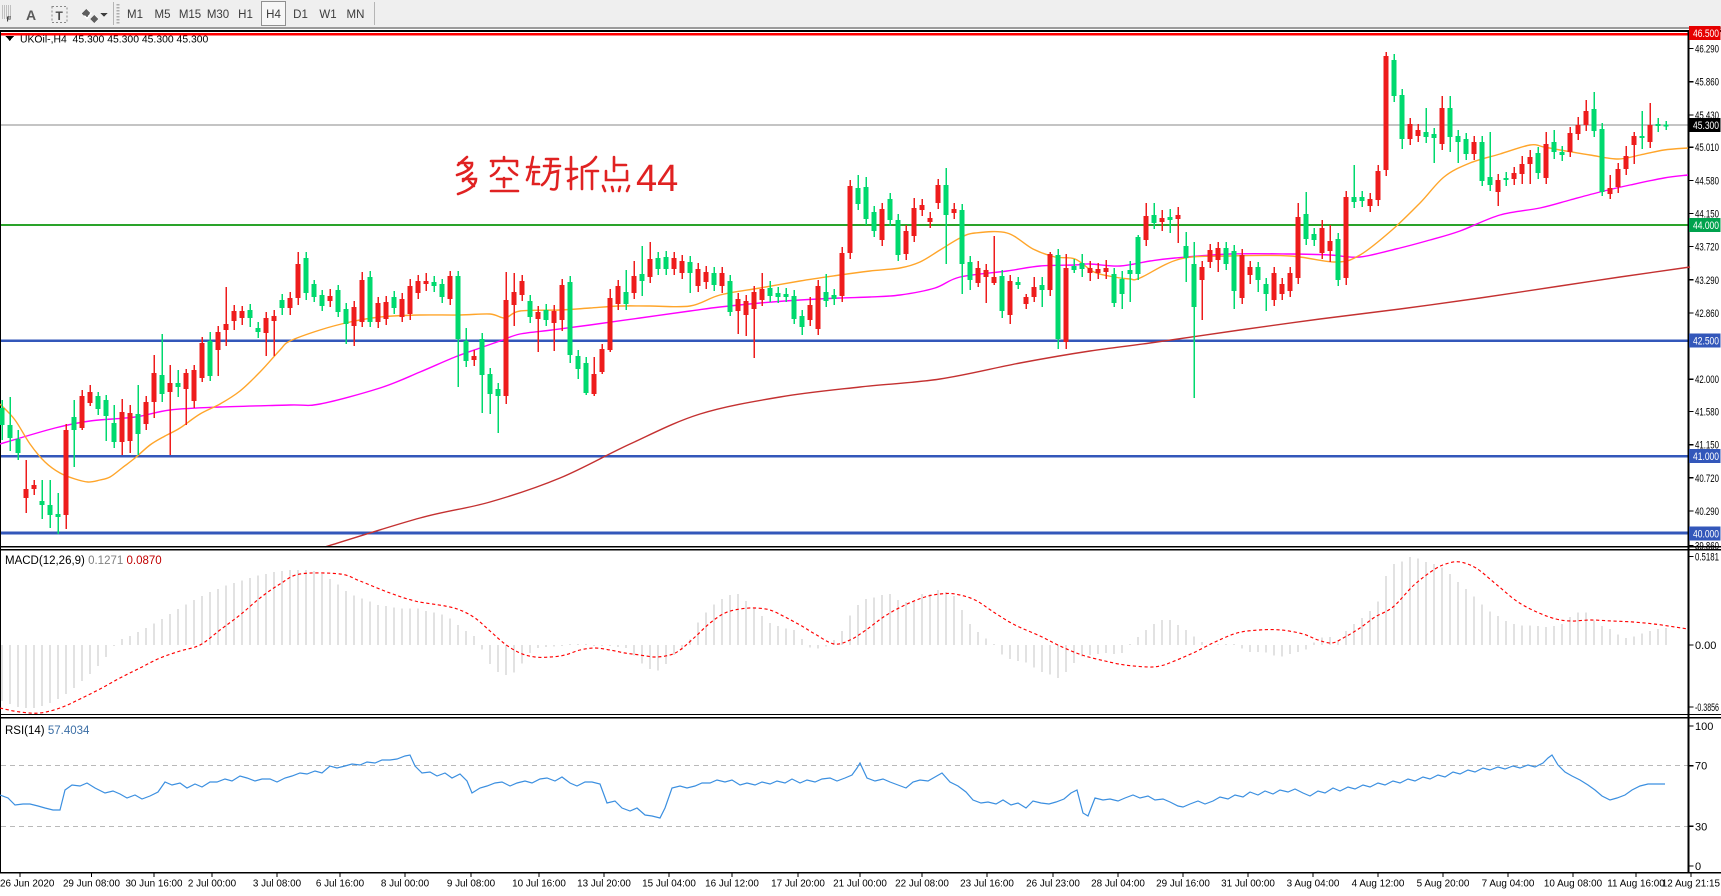 This screenshot has height=896, width=1721. What do you see at coordinates (27, 884) in the screenshot?
I see `svg-text: 26 Jun 2020` at bounding box center [27, 884].